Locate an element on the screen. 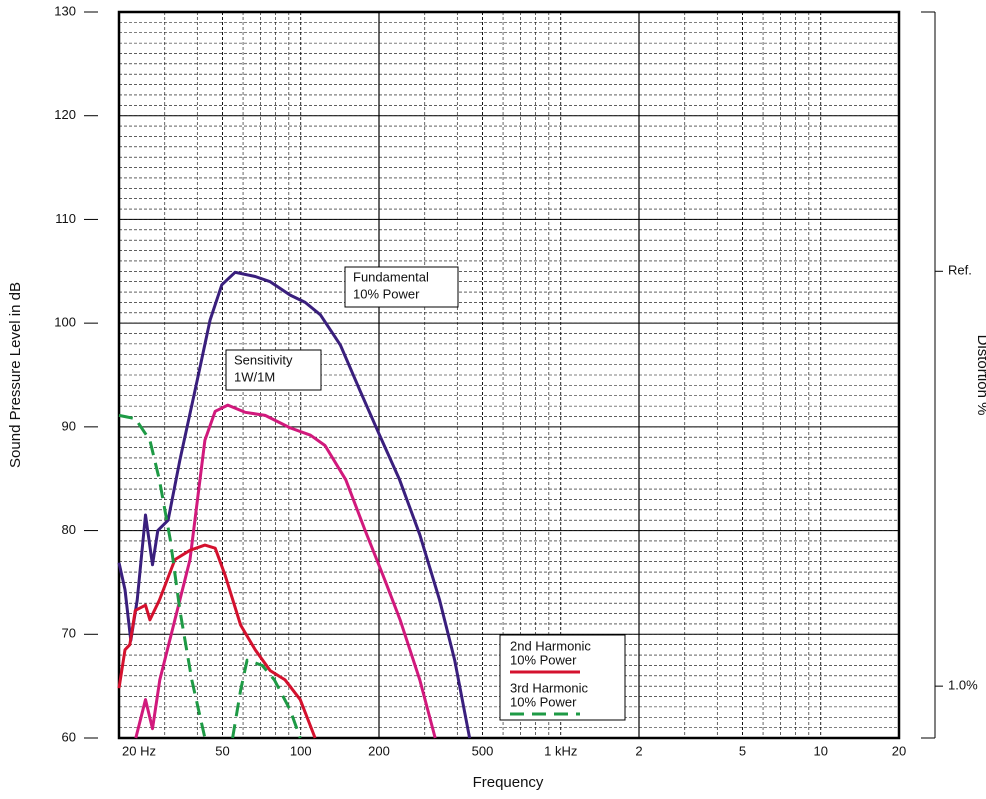  y2-tick-label: Ref. is located at coordinates (960, 270).